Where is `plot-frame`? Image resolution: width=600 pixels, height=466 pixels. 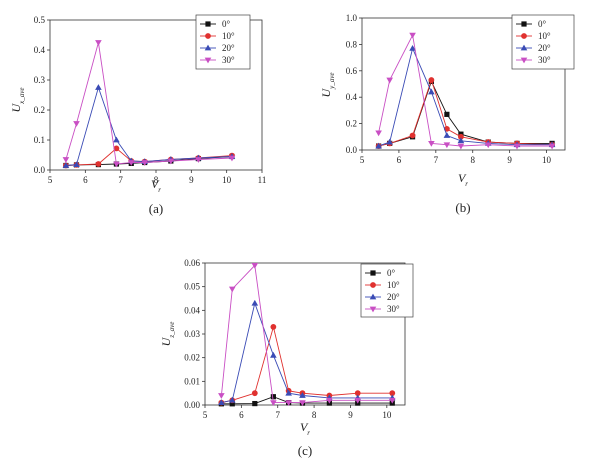
plot-frame is located at coordinates (463, 84).